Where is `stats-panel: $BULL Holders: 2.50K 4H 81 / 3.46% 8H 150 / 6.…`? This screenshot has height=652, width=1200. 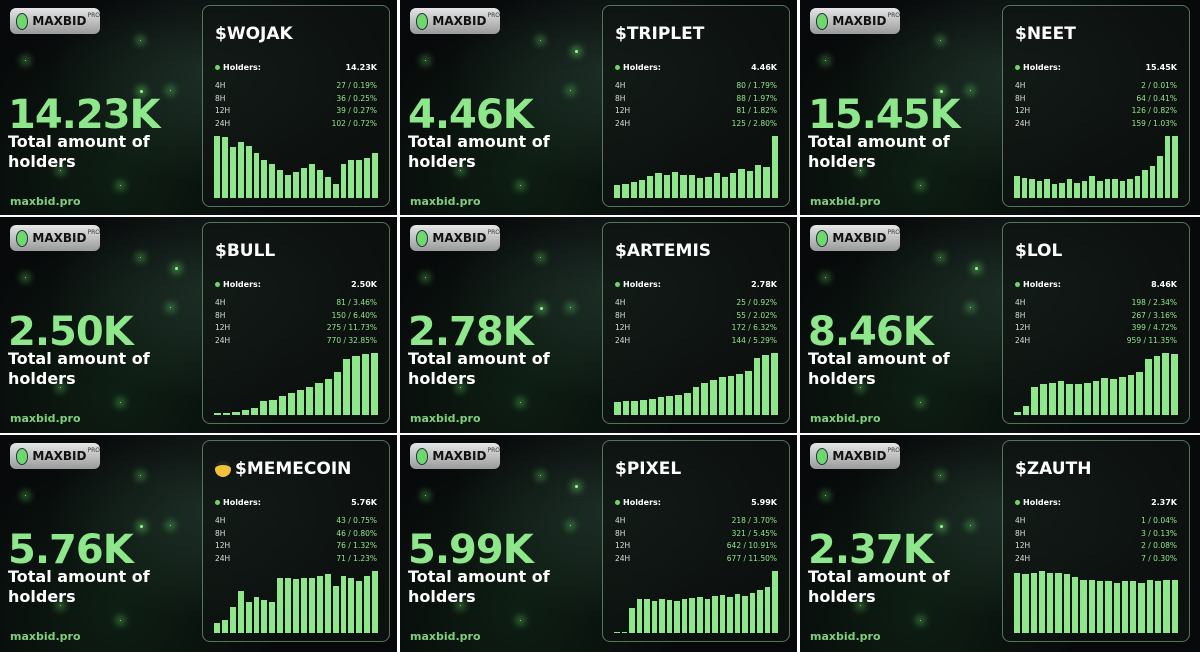
stats-panel: $BULL Holders: 2.50K 4H 81 / 3.46% 8H 150 / 6.… is located at coordinates (296, 323).